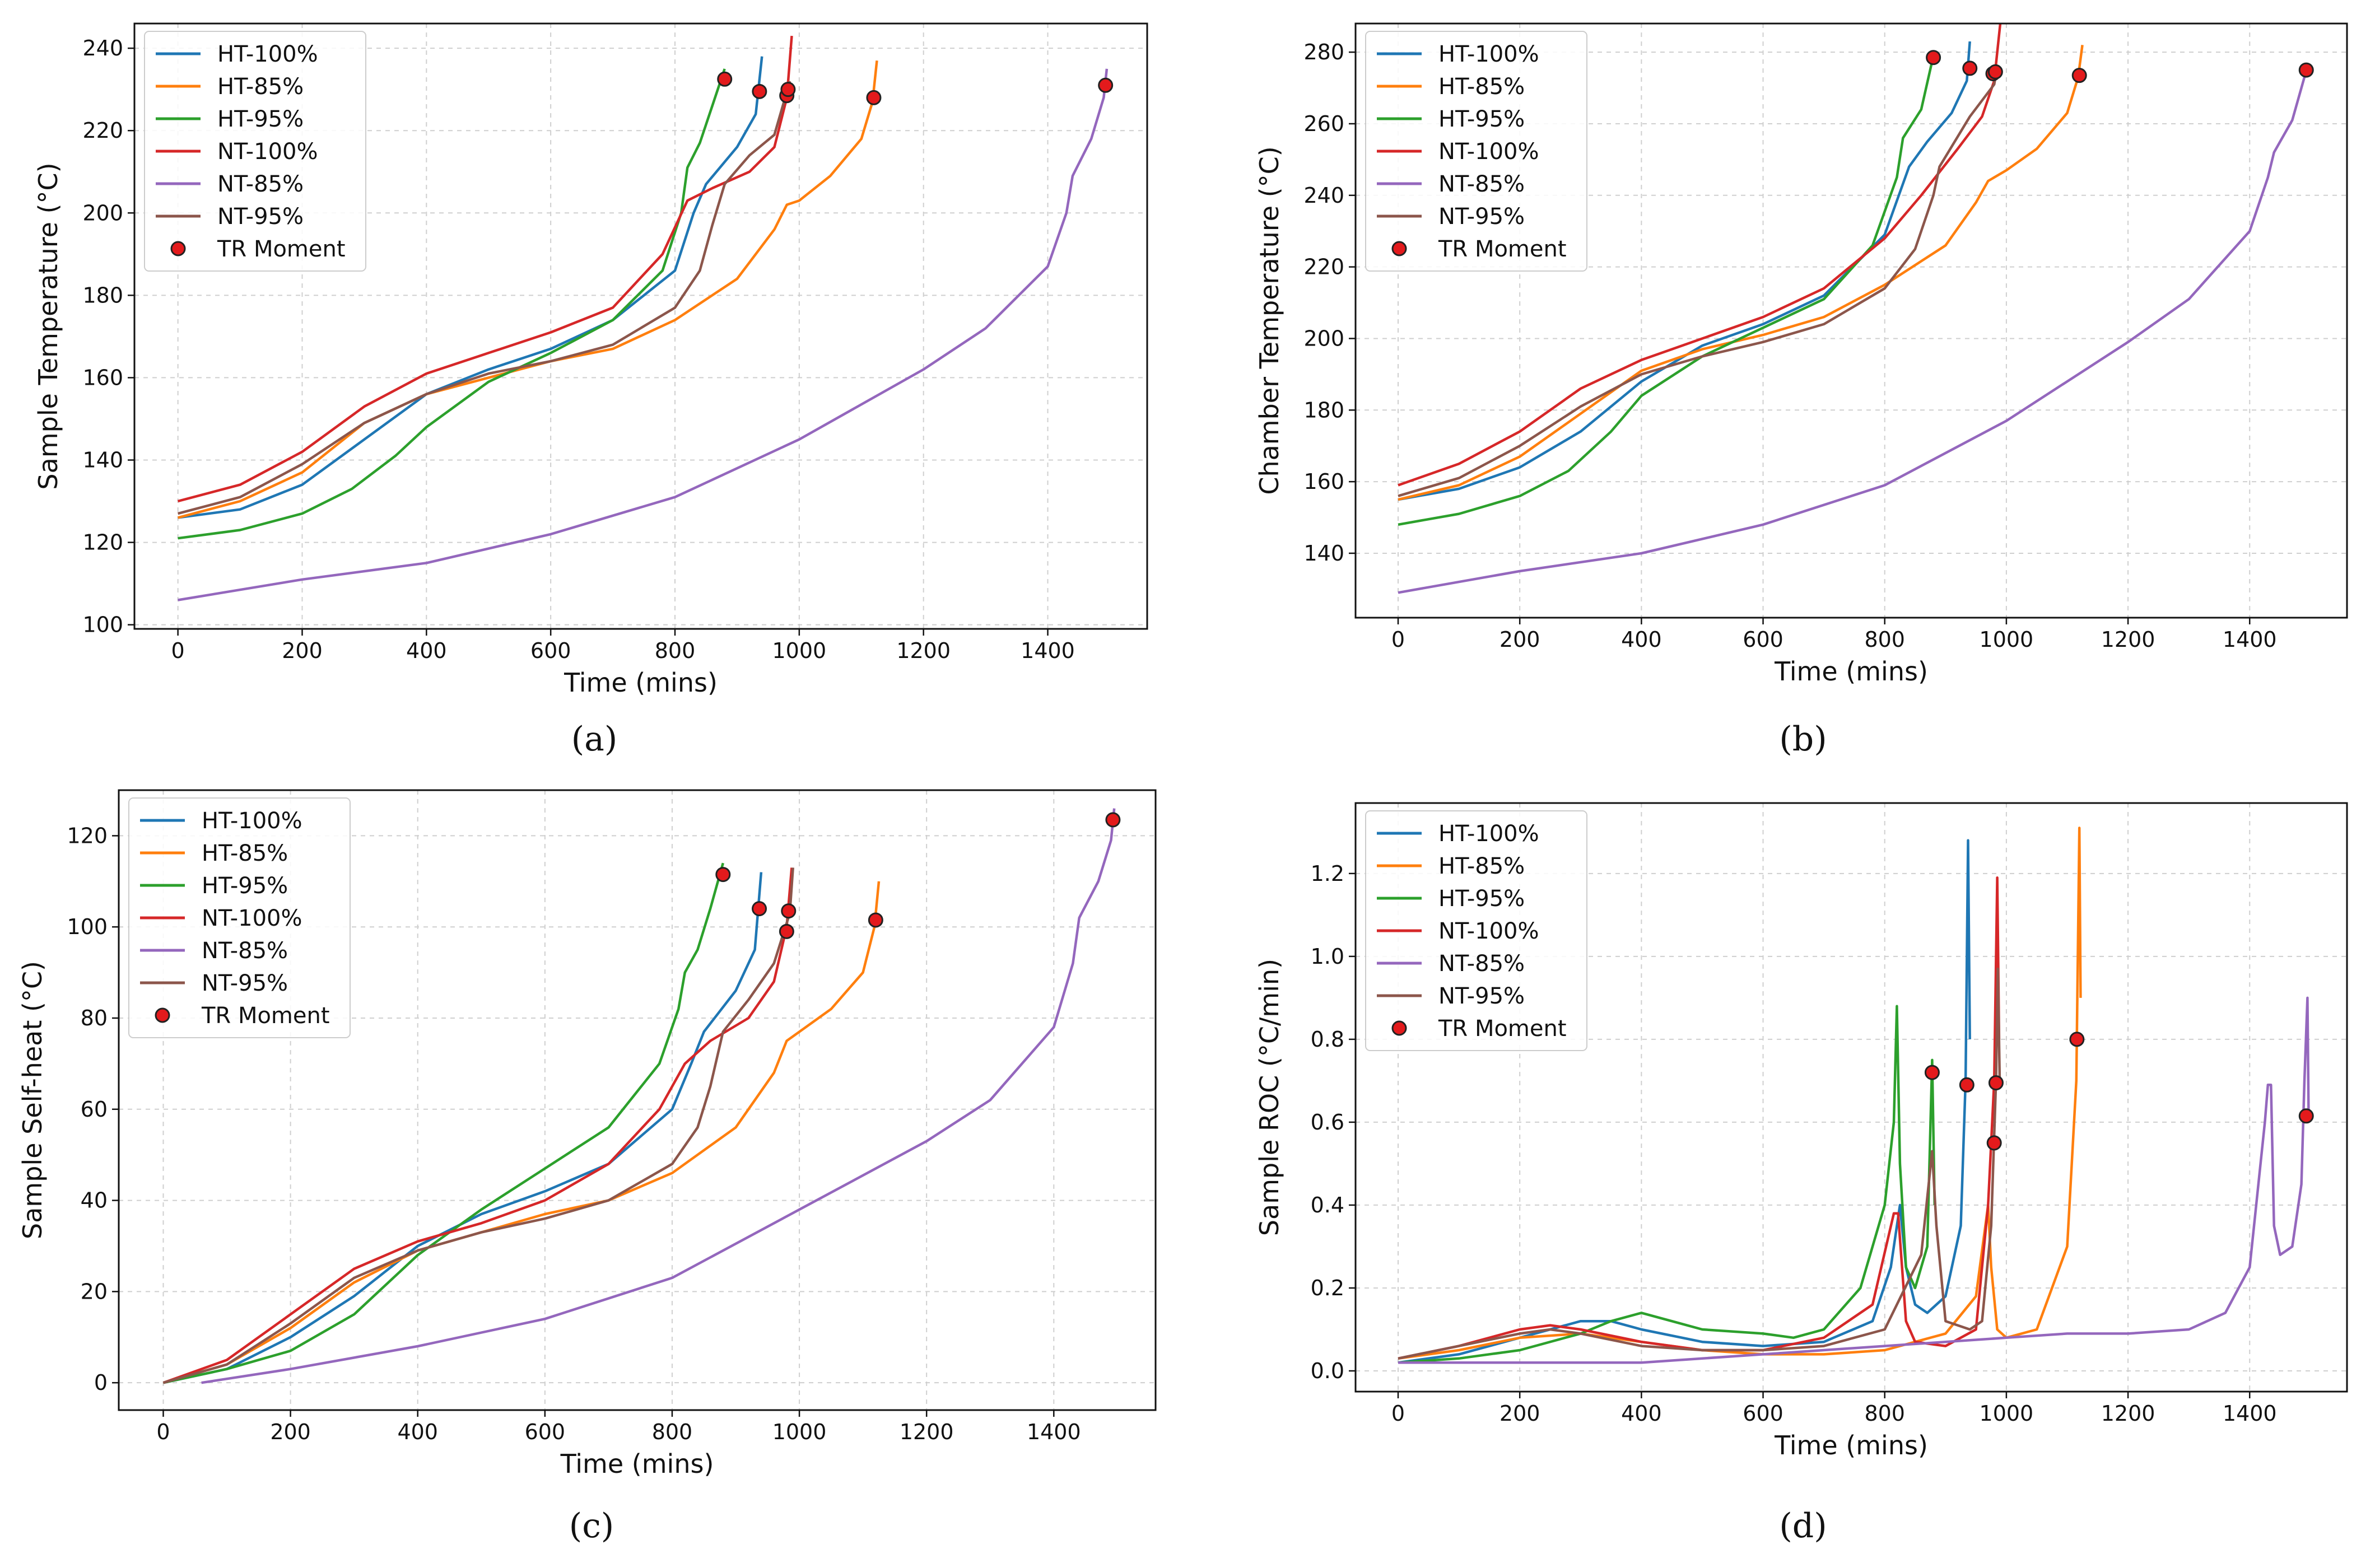 The height and width of the screenshot is (1568, 2361). What do you see at coordinates (443, 1123) in the screenshot?
I see `series-line-HT-95%` at bounding box center [443, 1123].